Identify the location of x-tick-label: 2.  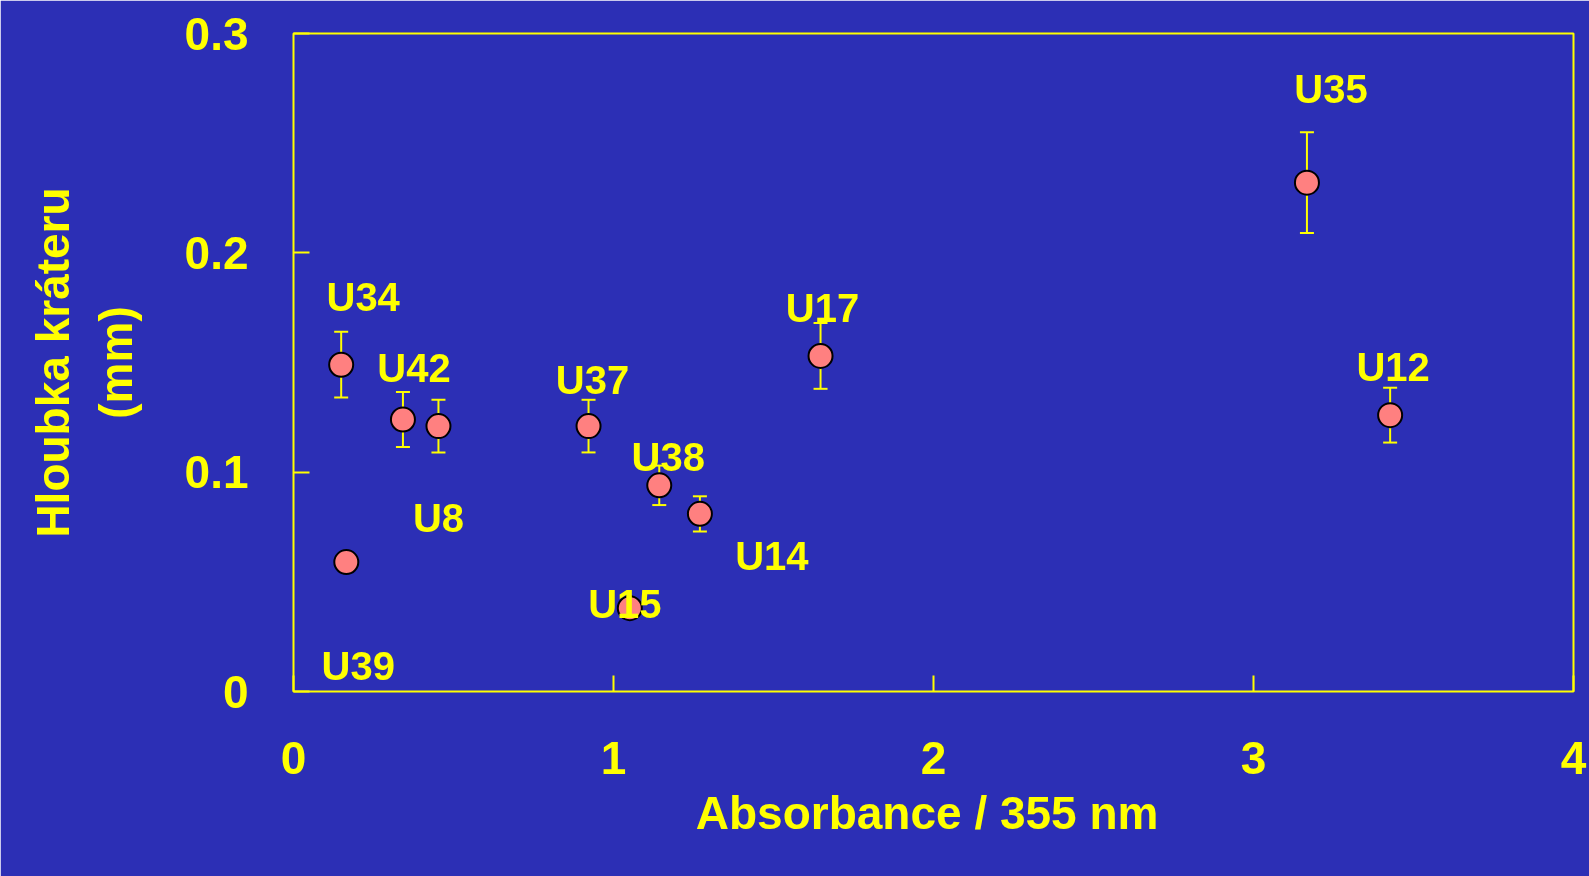
(933, 757).